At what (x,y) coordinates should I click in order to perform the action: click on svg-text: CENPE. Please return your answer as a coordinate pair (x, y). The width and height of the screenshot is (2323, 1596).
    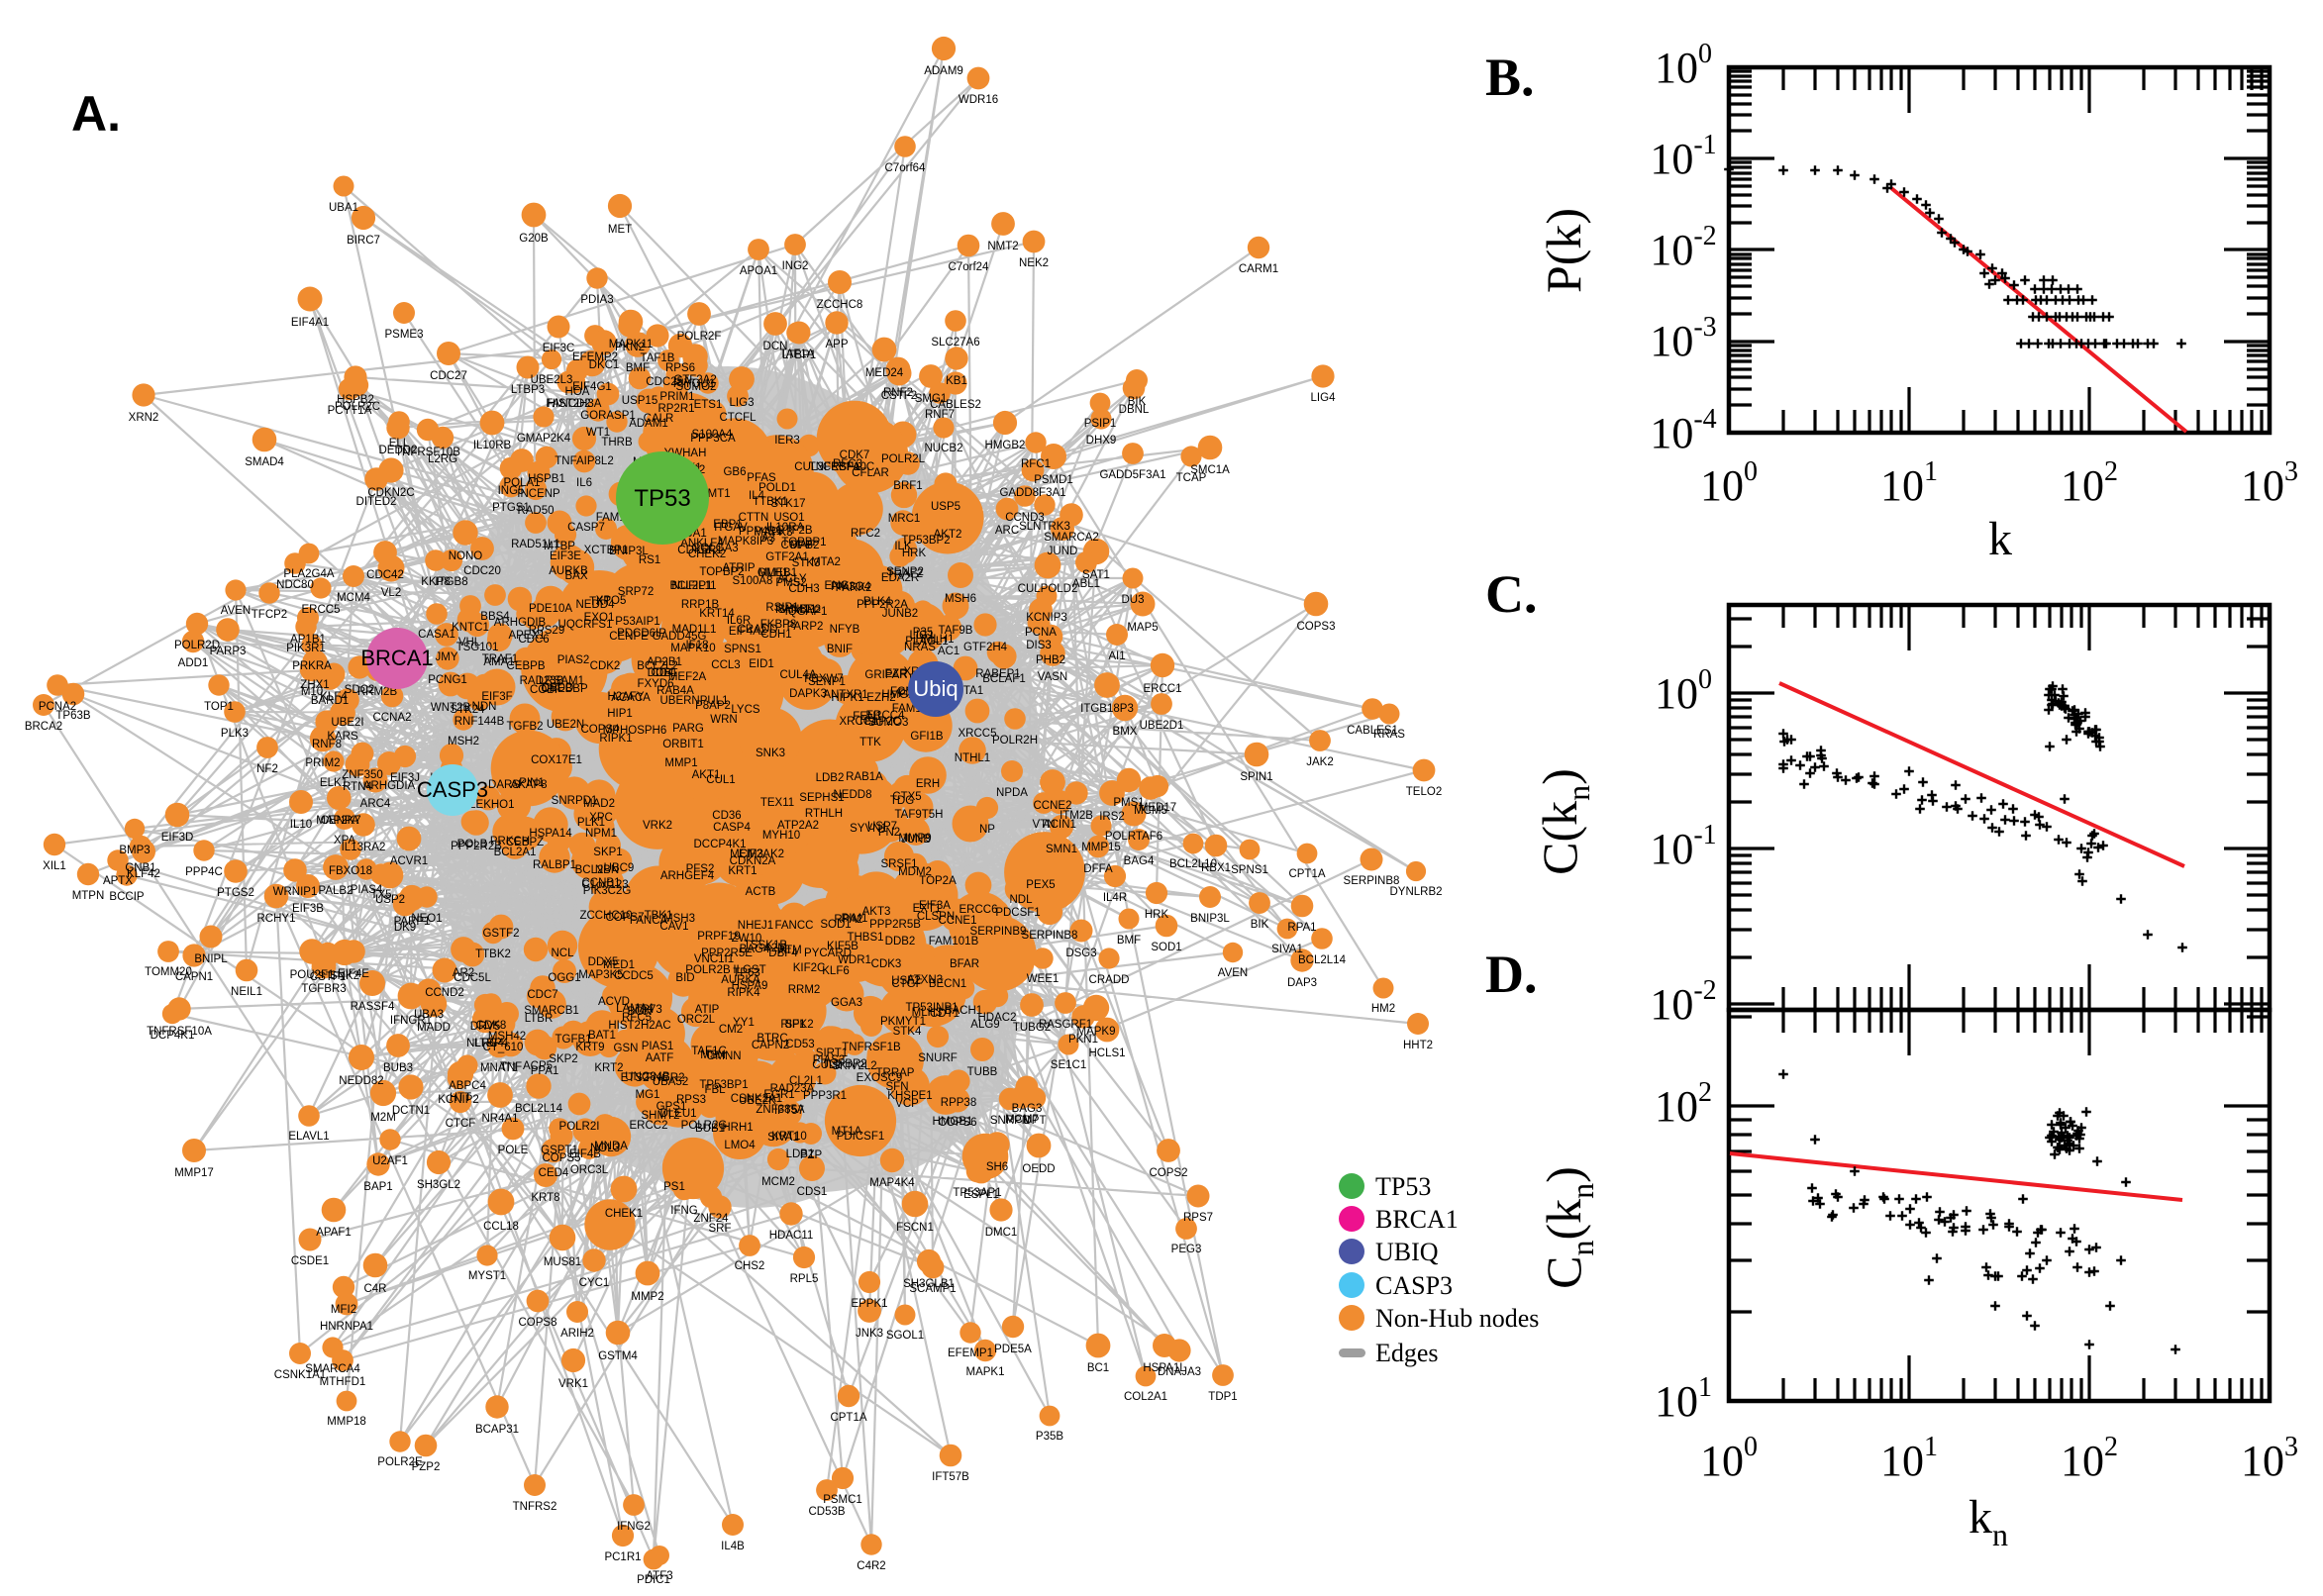
    Looking at the image, I should click on (629, 637).